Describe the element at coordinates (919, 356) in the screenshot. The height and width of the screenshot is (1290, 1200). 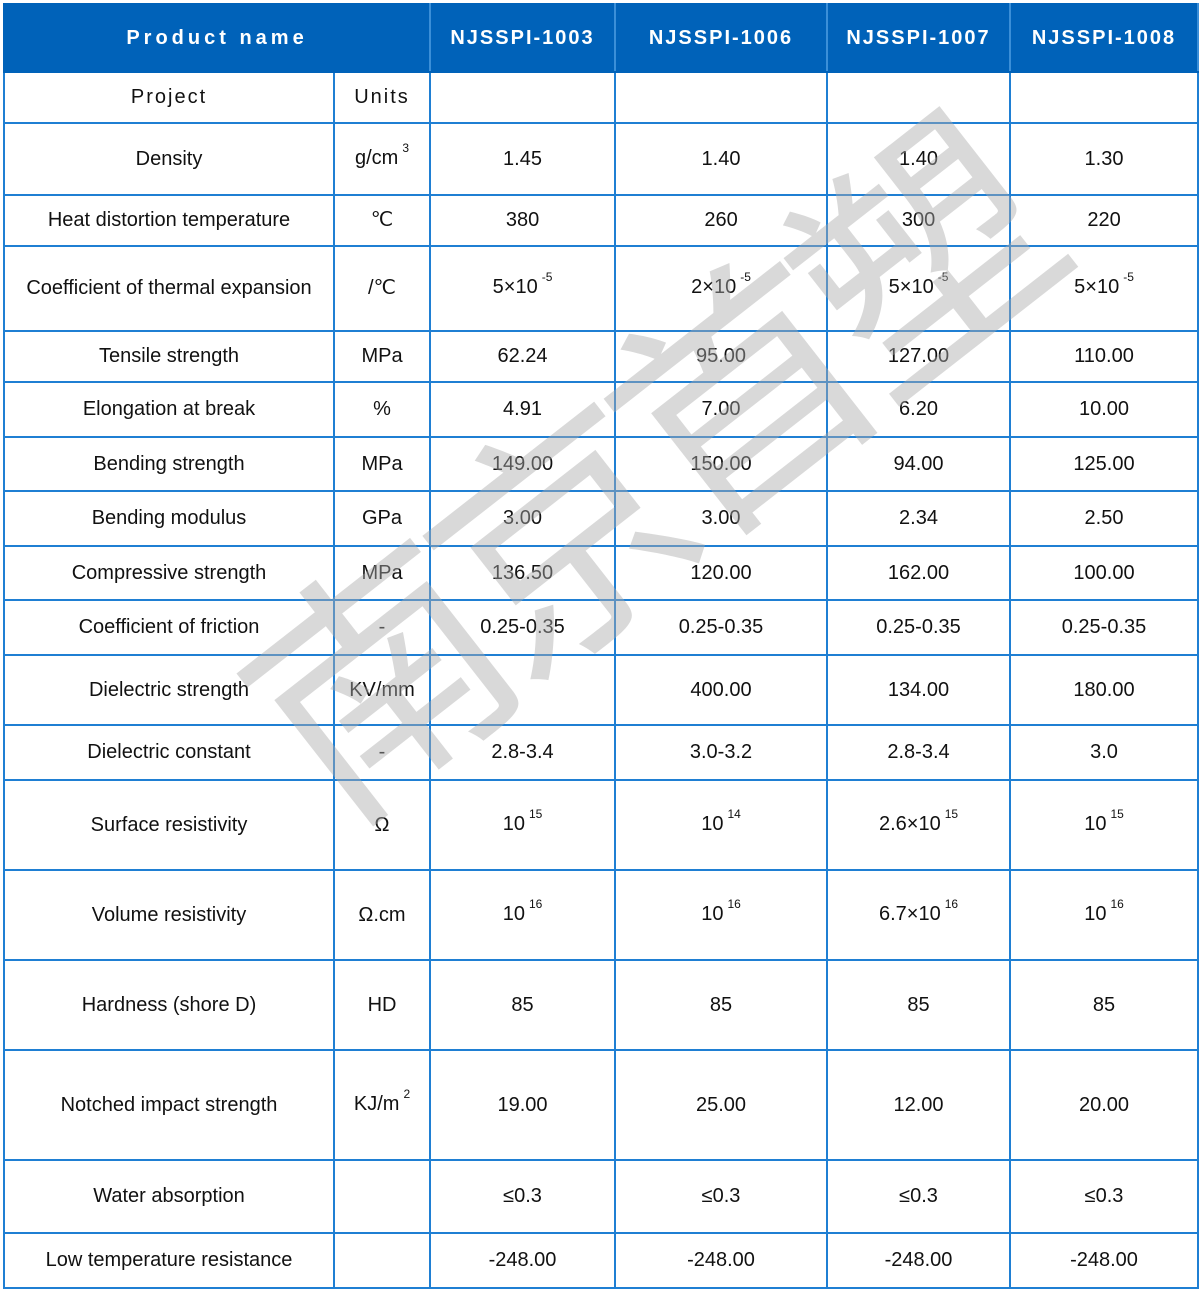
I see `value-cell: 127.00` at that location.